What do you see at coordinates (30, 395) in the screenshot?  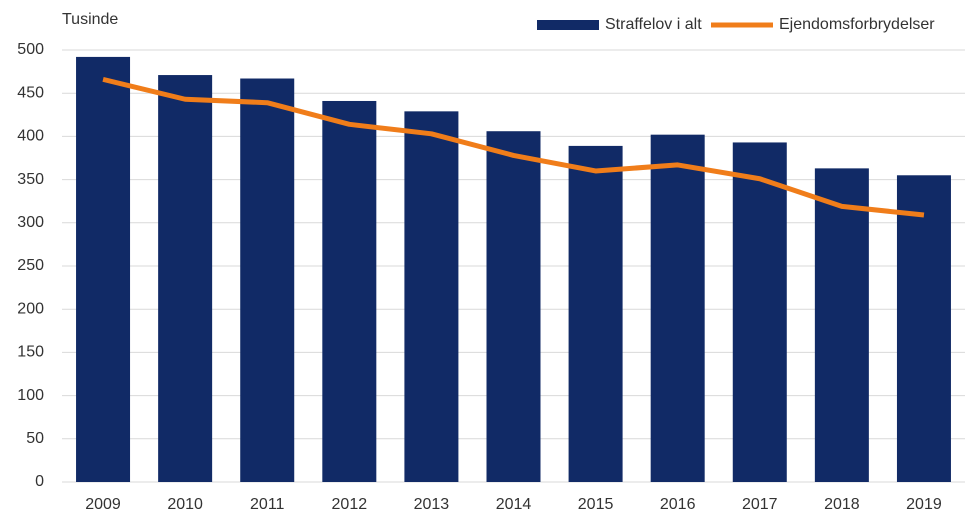 I see `y-tick-label: 100` at bounding box center [30, 395].